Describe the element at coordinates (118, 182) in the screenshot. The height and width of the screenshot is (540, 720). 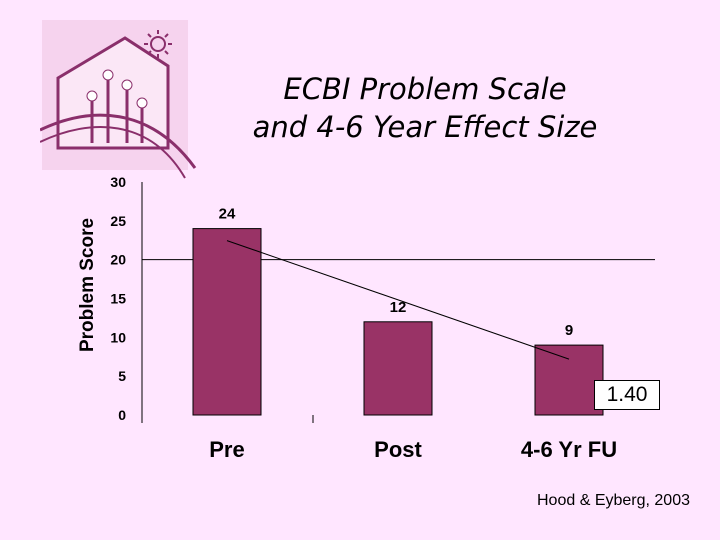
I see `y-tick-label: 30` at that location.